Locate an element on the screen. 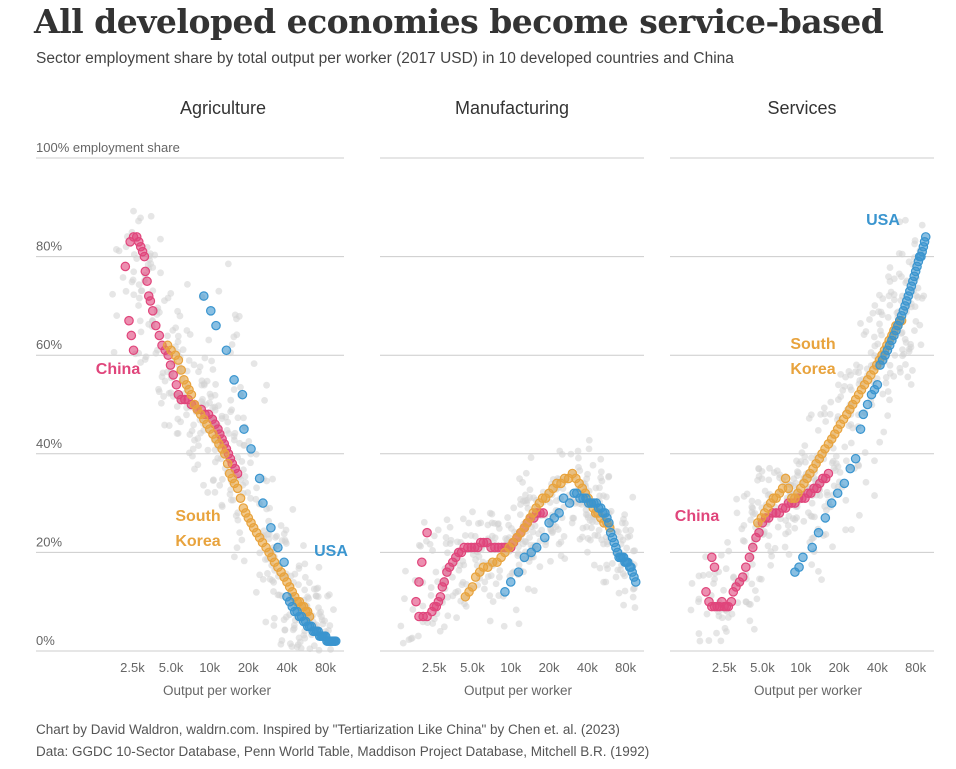 This screenshot has width=956, height=769. y-tick-label: 0% is located at coordinates (45, 640).